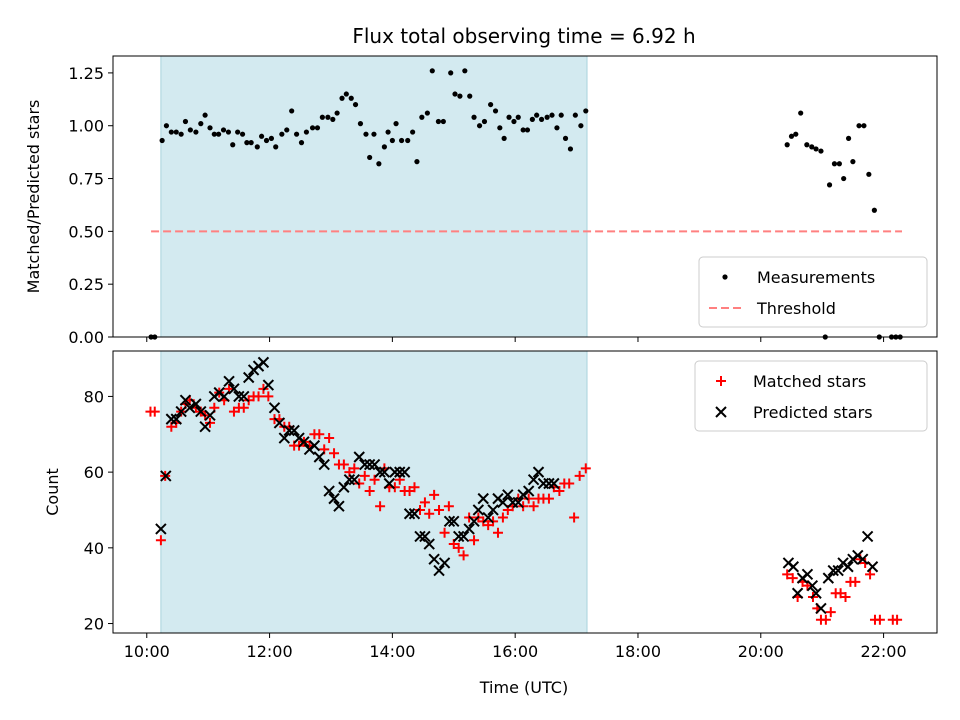 This screenshot has width=960, height=720. What do you see at coordinates (884, 651) in the screenshot?
I see `x-tick-label: 22:00` at bounding box center [884, 651].